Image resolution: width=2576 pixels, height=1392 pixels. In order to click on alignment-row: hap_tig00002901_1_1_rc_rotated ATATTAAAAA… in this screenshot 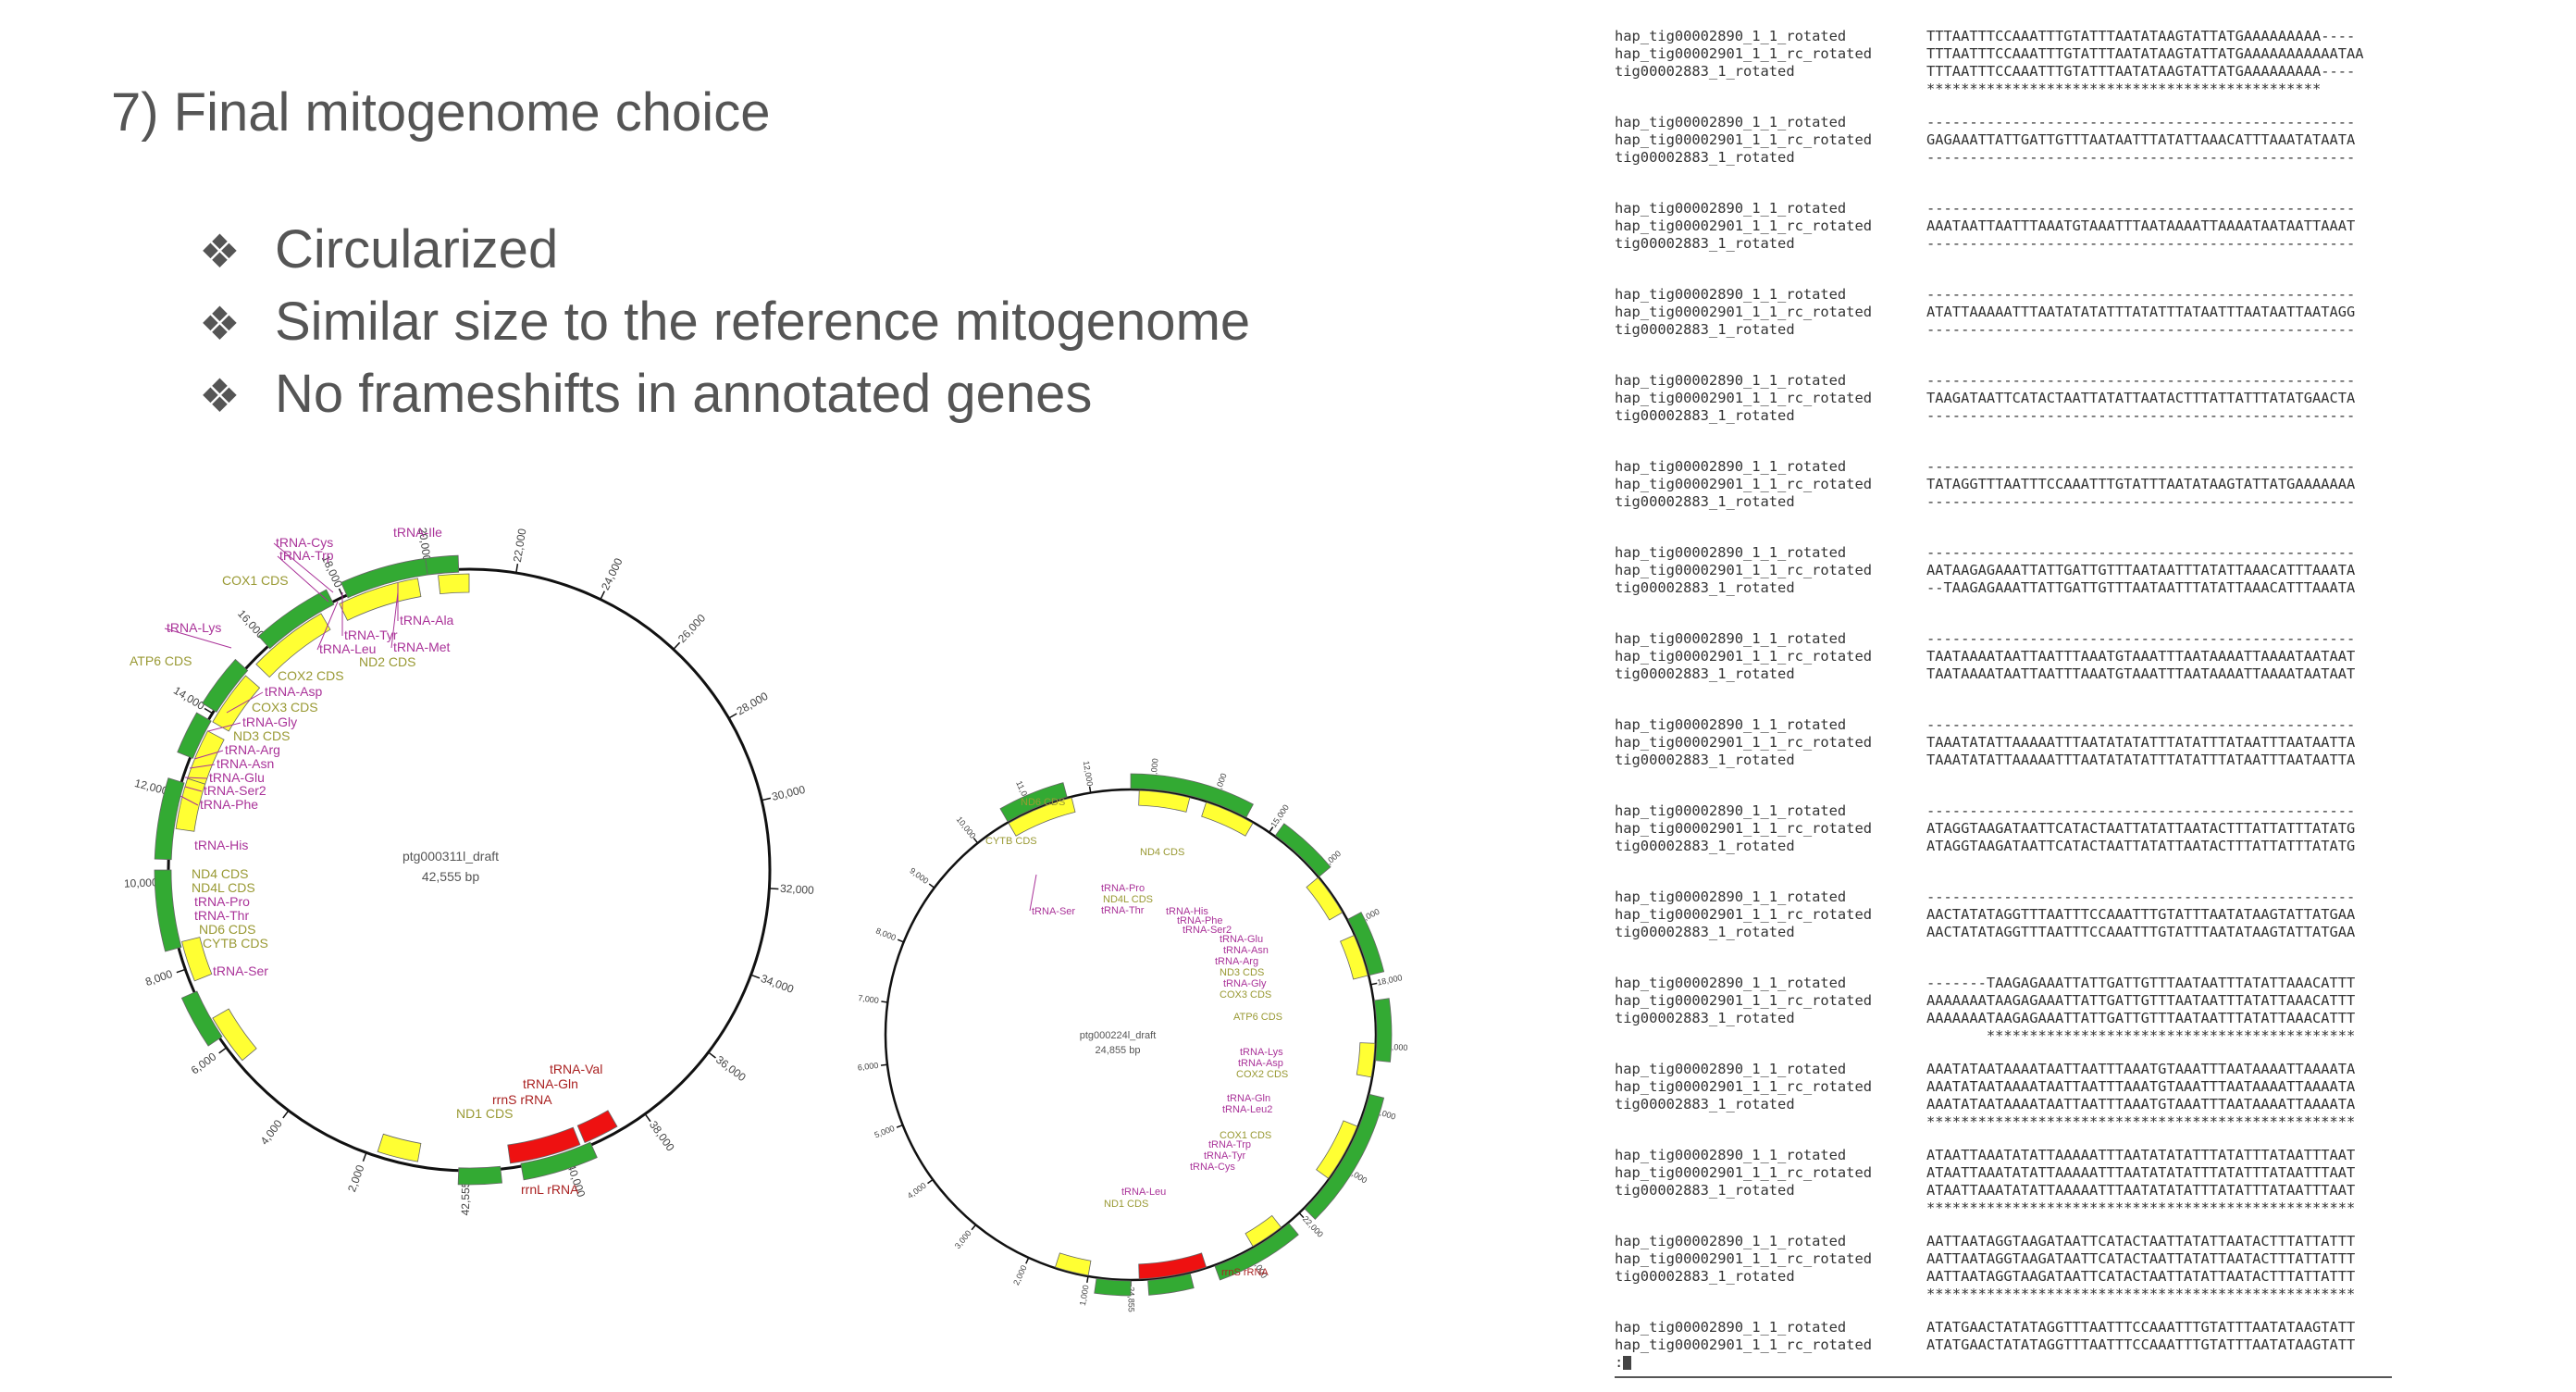, I will do `click(2012, 312)`.